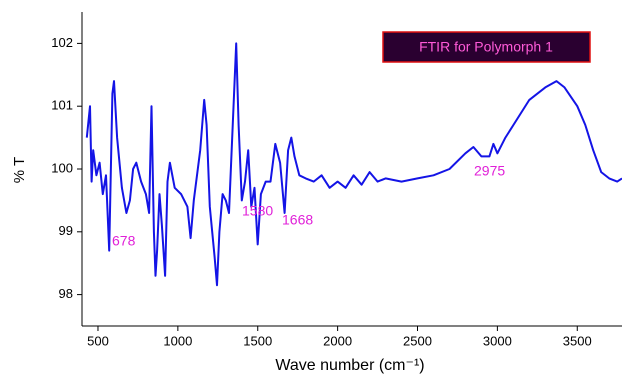  What do you see at coordinates (66, 293) in the screenshot?
I see `y-tick-label: 98` at bounding box center [66, 293].